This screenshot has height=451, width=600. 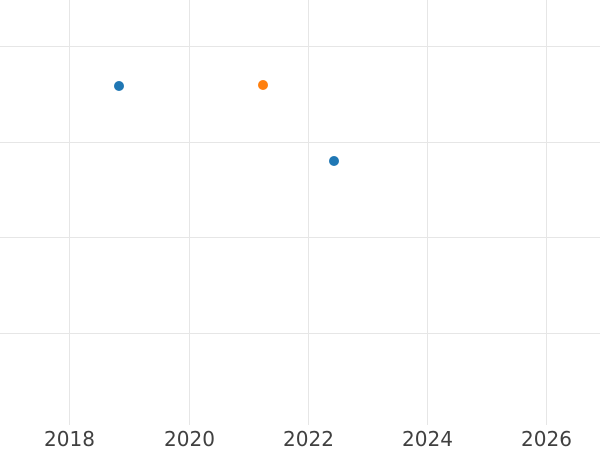 I want to click on x-axis-tick-label: 2020, so click(x=189, y=439).